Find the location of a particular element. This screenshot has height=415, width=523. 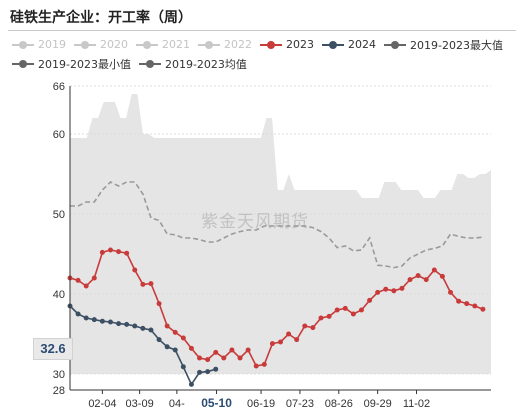

legend-item-2019-2023均值: 2019-2023均值 is located at coordinates (192, 63).